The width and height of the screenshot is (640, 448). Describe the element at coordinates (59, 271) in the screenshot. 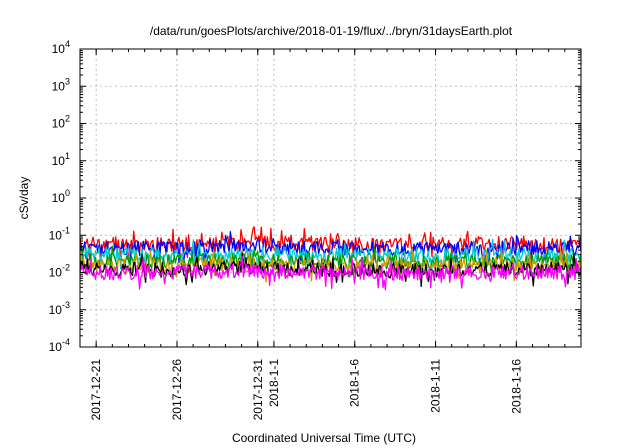

I see `y-tick-label: 10⁻²` at that location.